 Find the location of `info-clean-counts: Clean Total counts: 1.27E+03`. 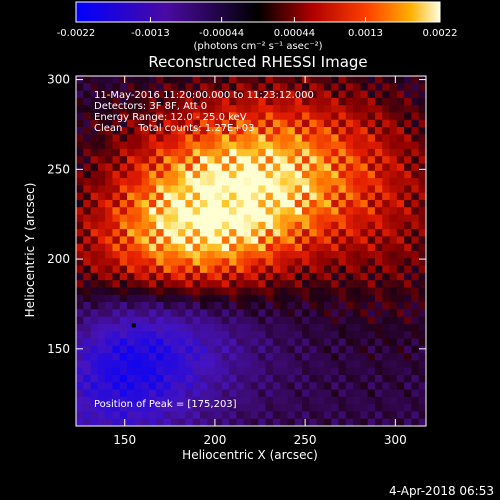

info-clean-counts: Clean Total counts: 1.27E+03 is located at coordinates (174, 128).